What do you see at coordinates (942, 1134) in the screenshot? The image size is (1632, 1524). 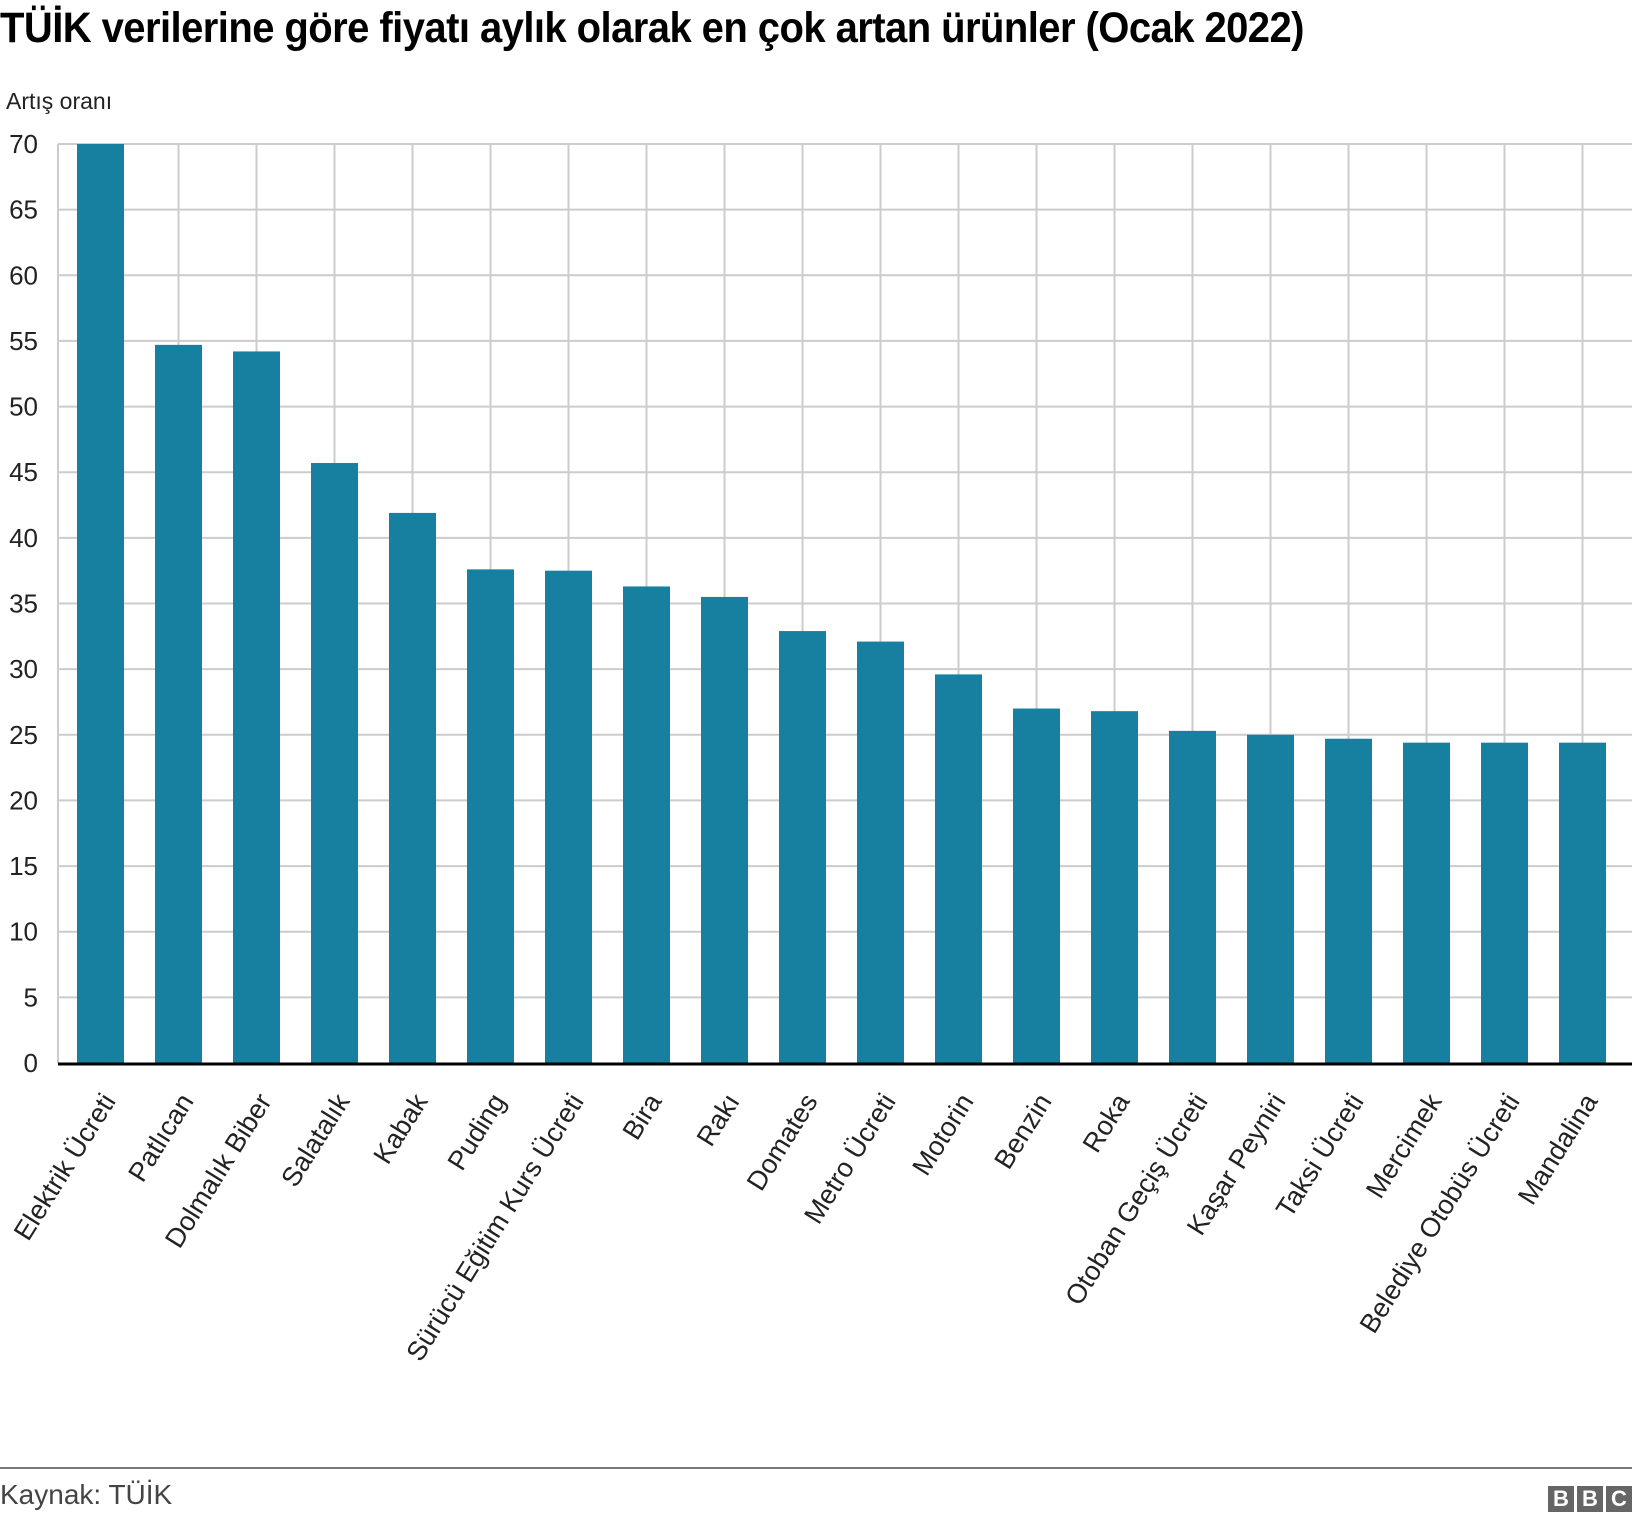 I see `x-tick-label: Motorin` at bounding box center [942, 1134].